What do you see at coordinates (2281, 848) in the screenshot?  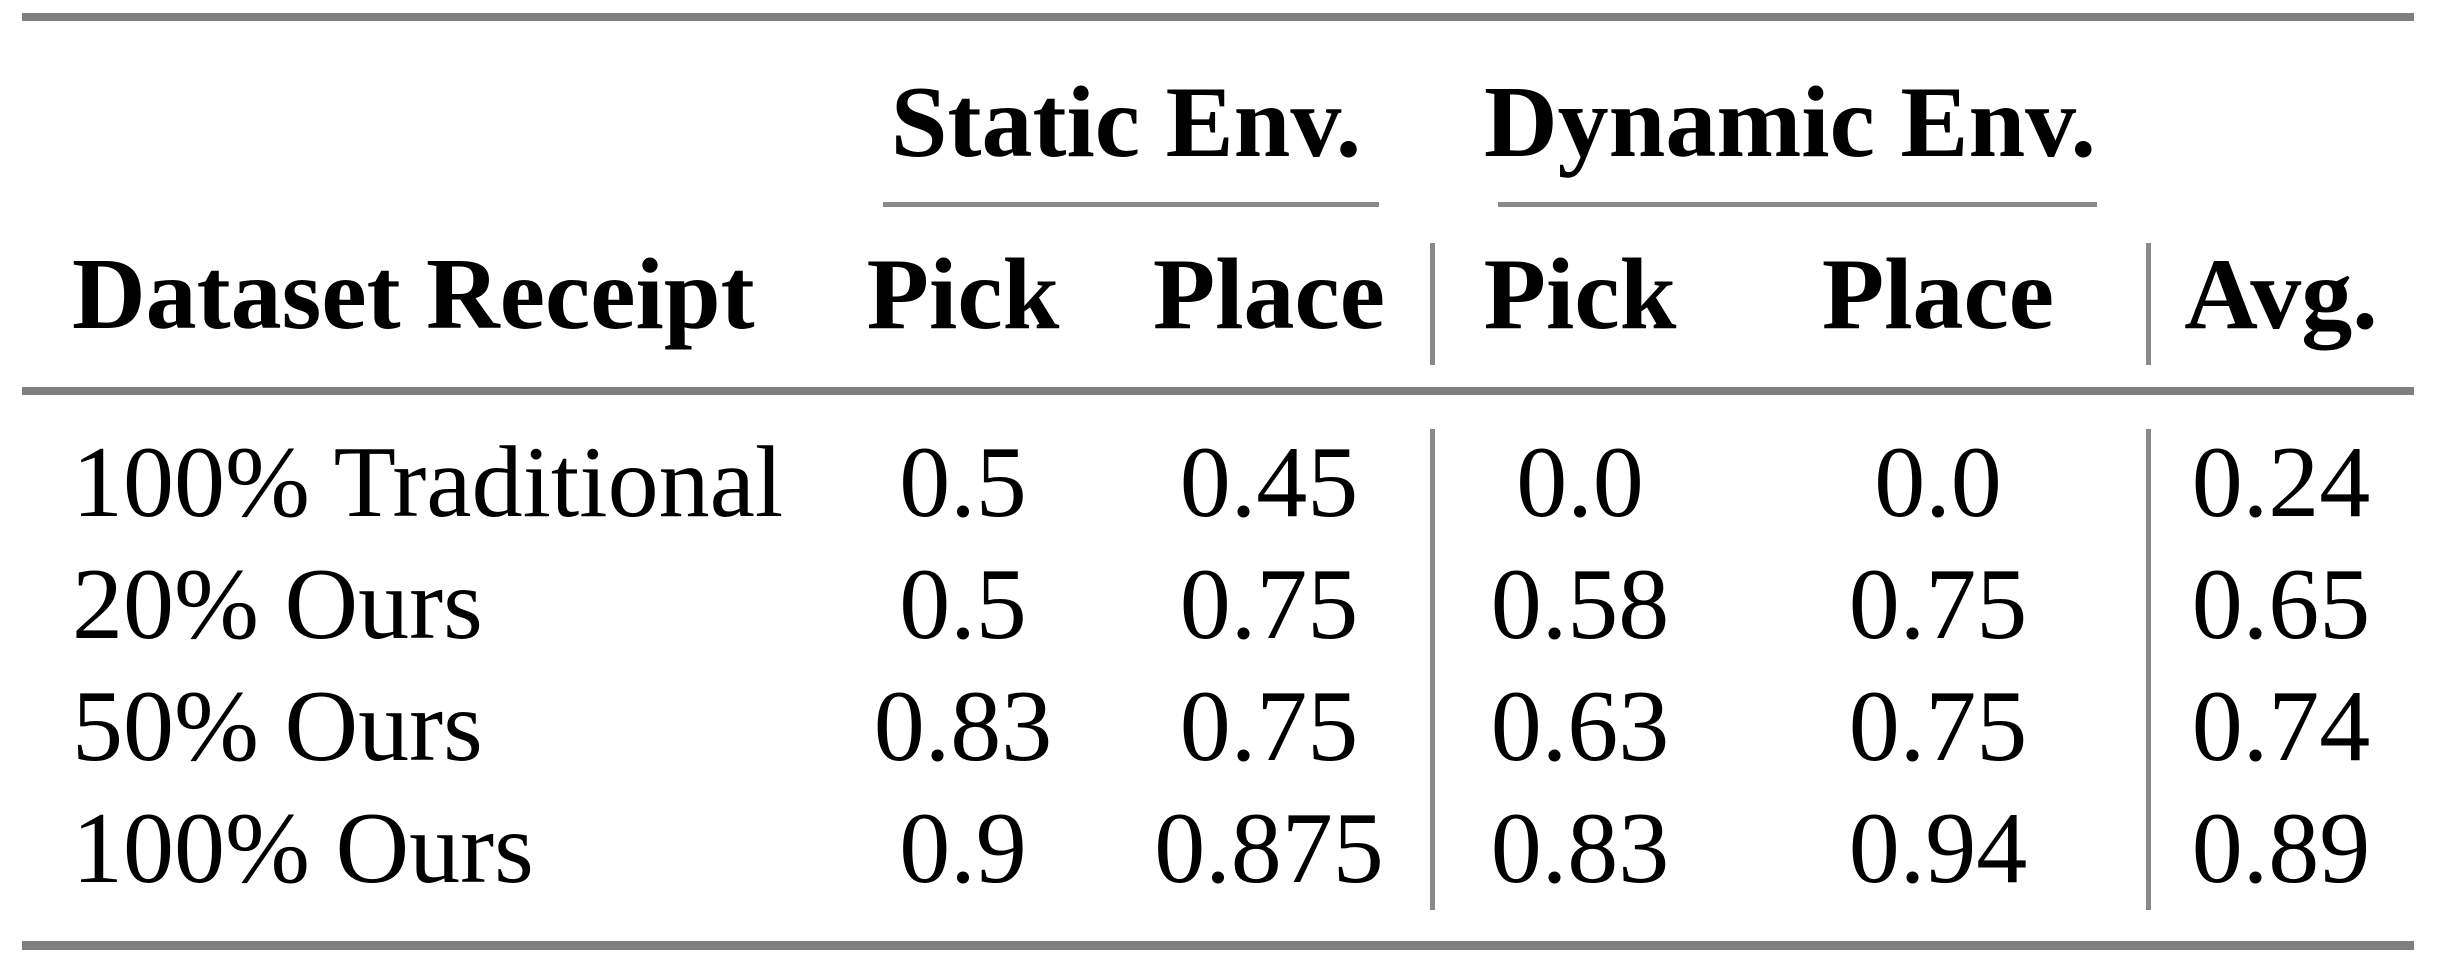 I see `value-cell: 0.89` at bounding box center [2281, 848].